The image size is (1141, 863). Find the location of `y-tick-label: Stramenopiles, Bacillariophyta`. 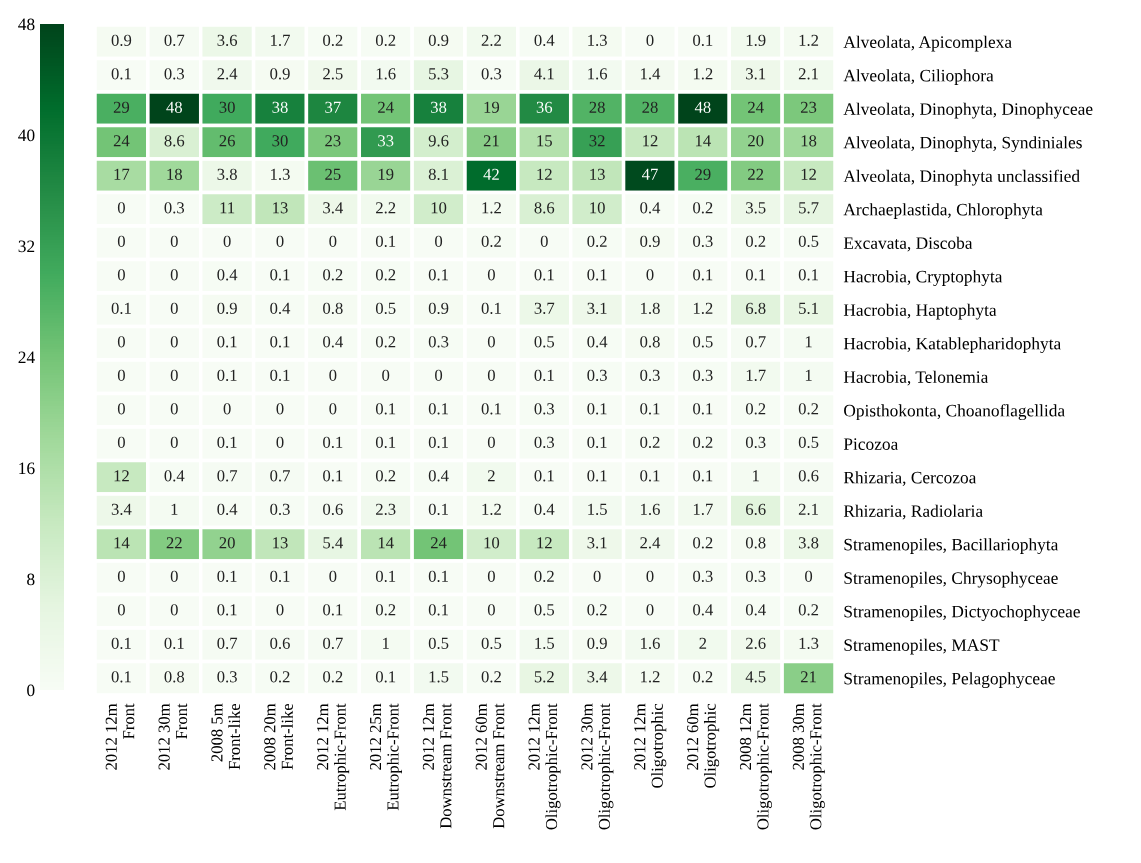

y-tick-label: Stramenopiles, Bacillariophyta is located at coordinates (951, 546).